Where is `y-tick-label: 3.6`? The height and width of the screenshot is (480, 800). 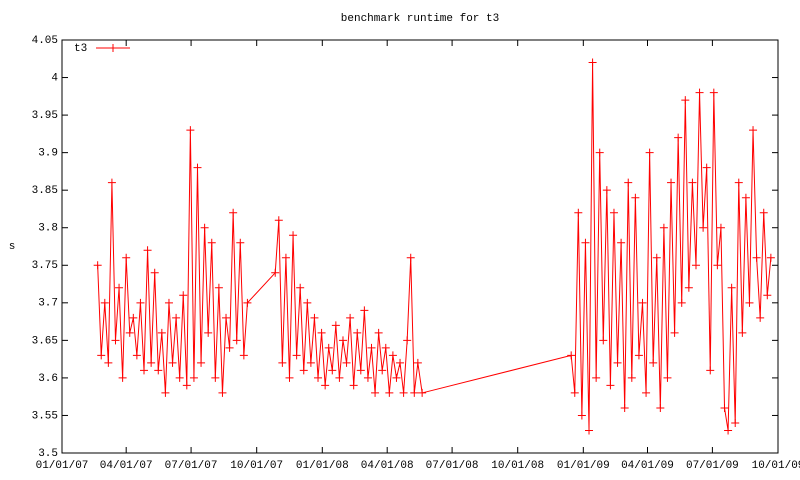 y-tick-label: 3.6 is located at coordinates (48, 379).